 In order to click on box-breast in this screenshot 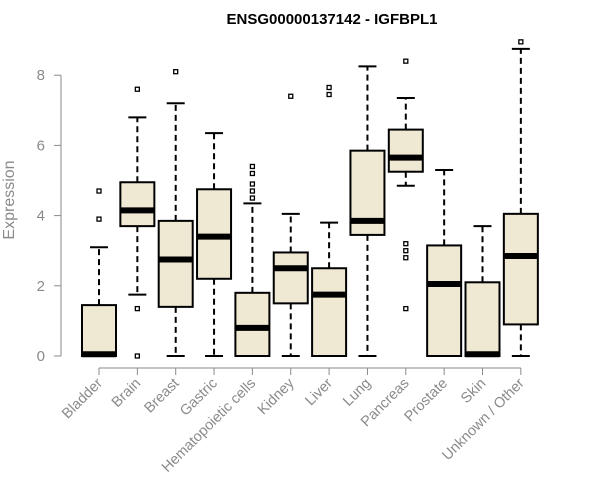, I will do `click(175, 213)`.